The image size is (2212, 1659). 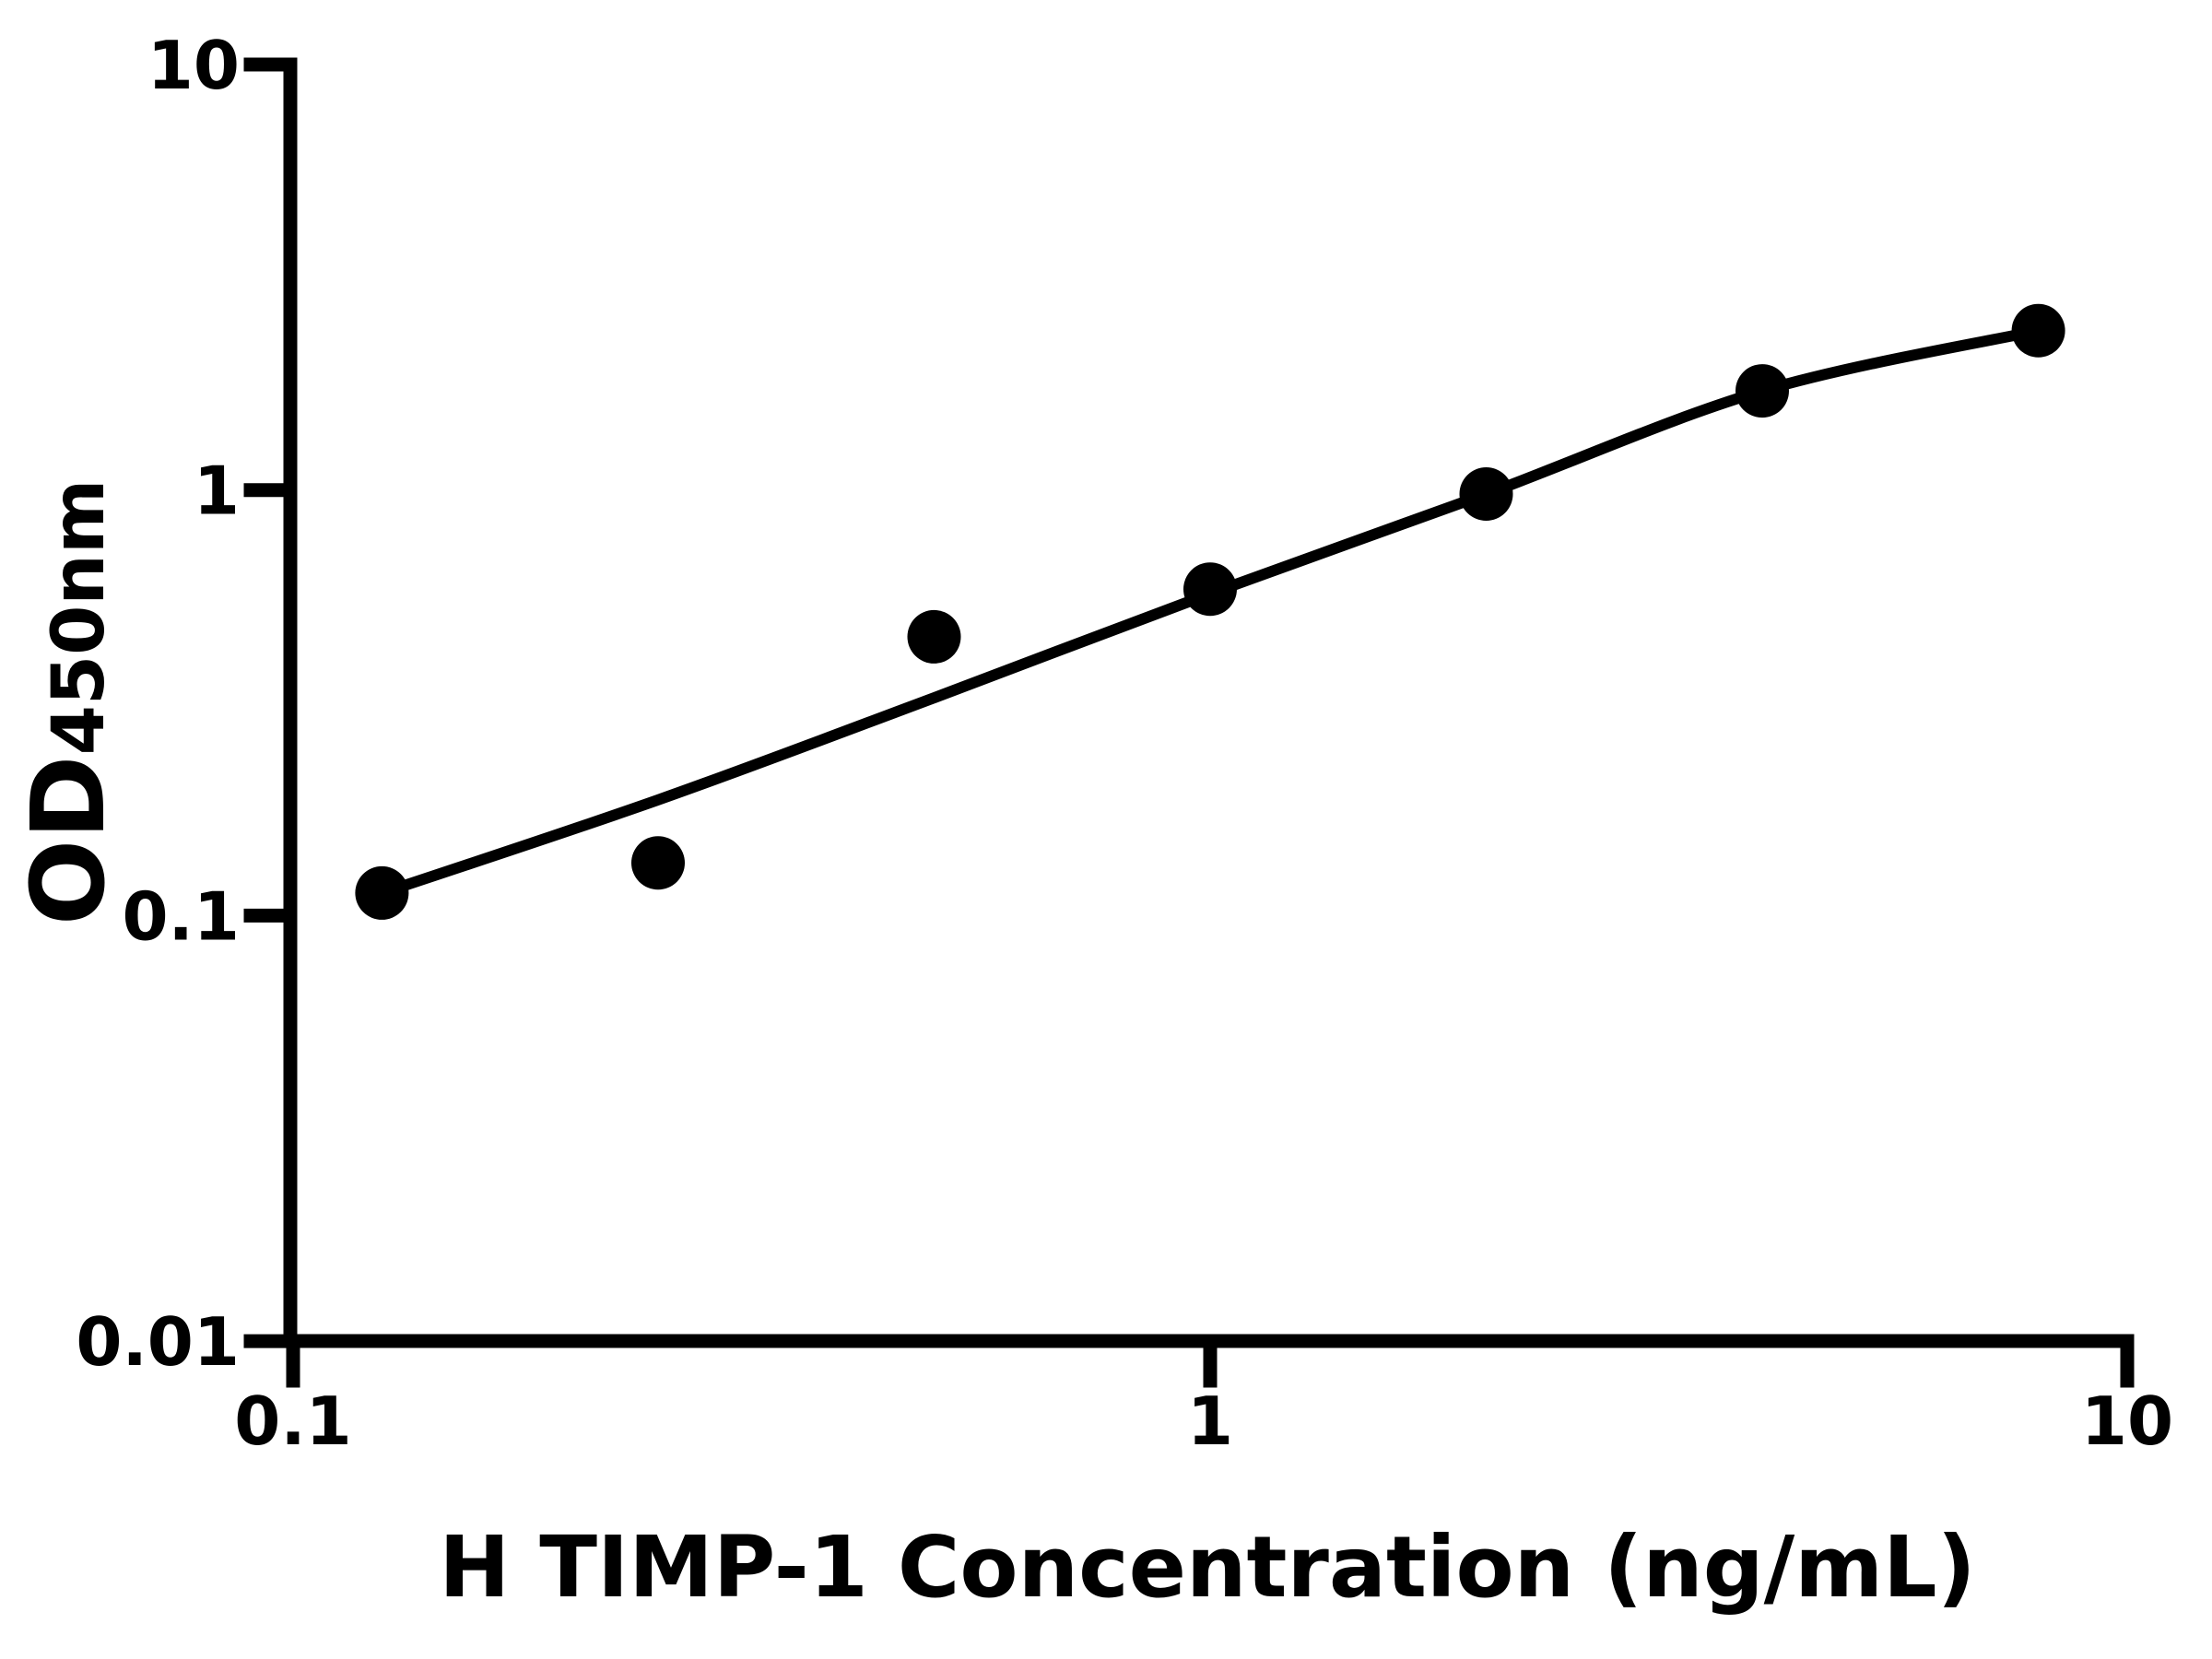 I want to click on x-axis-tick-labels: 0.1 1 10, so click(x=1203, y=1421).